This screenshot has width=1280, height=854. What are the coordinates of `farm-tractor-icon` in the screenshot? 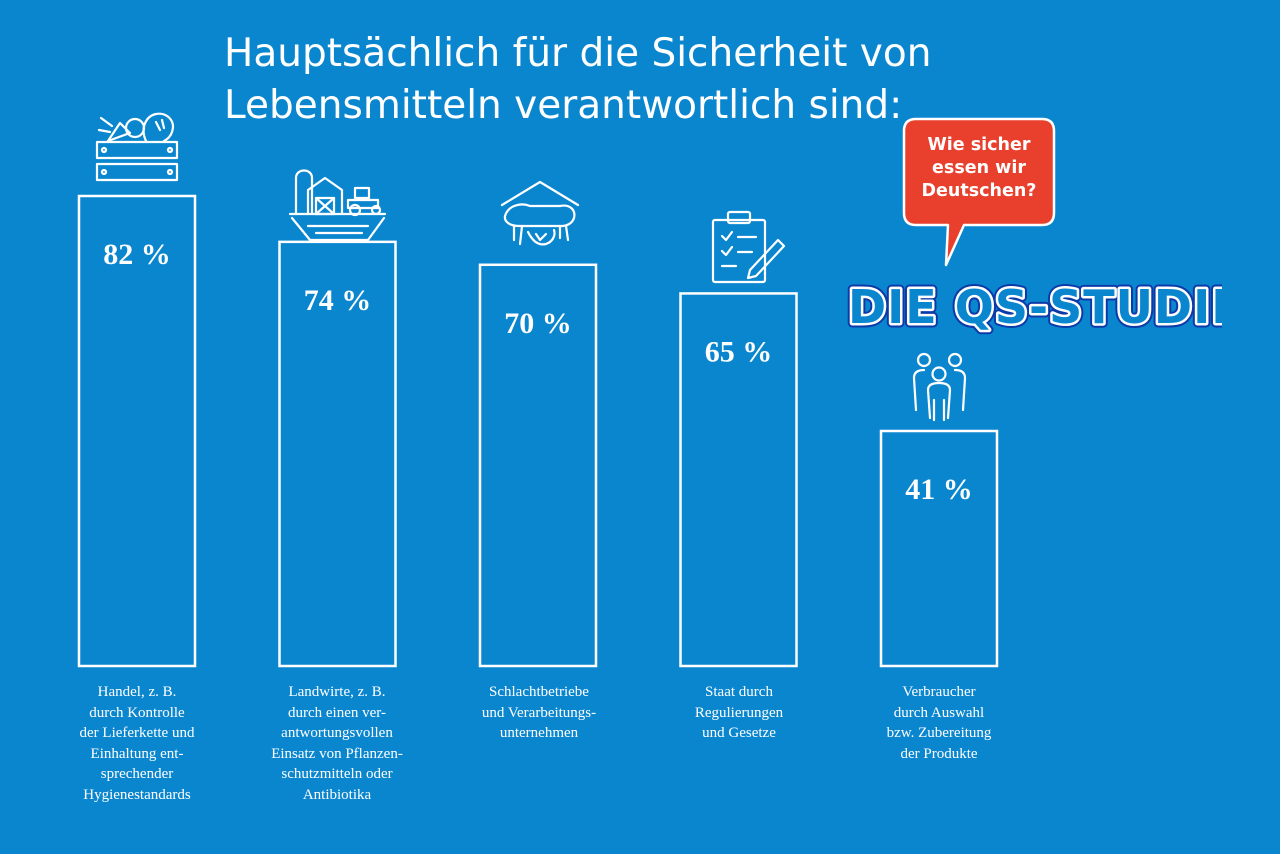 It's located at (337, 205).